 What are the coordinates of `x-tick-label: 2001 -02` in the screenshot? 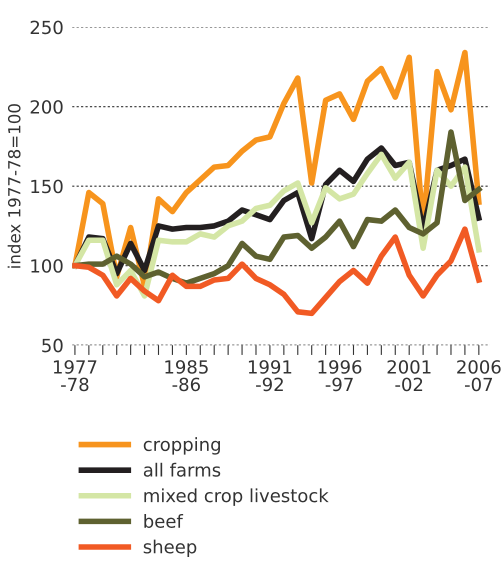 It's located at (409, 376).